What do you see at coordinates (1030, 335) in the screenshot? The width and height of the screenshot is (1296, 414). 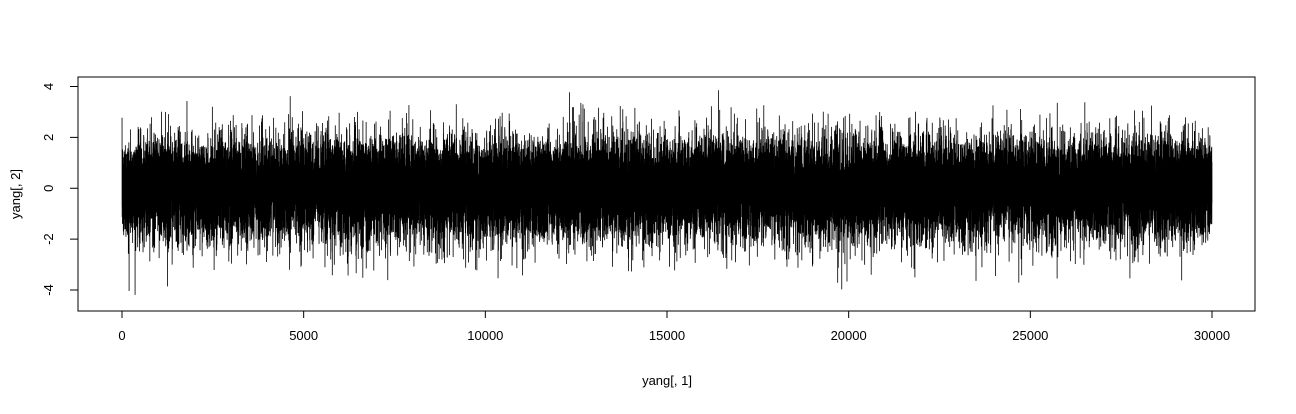 I see `x-tick-label: 25000` at bounding box center [1030, 335].